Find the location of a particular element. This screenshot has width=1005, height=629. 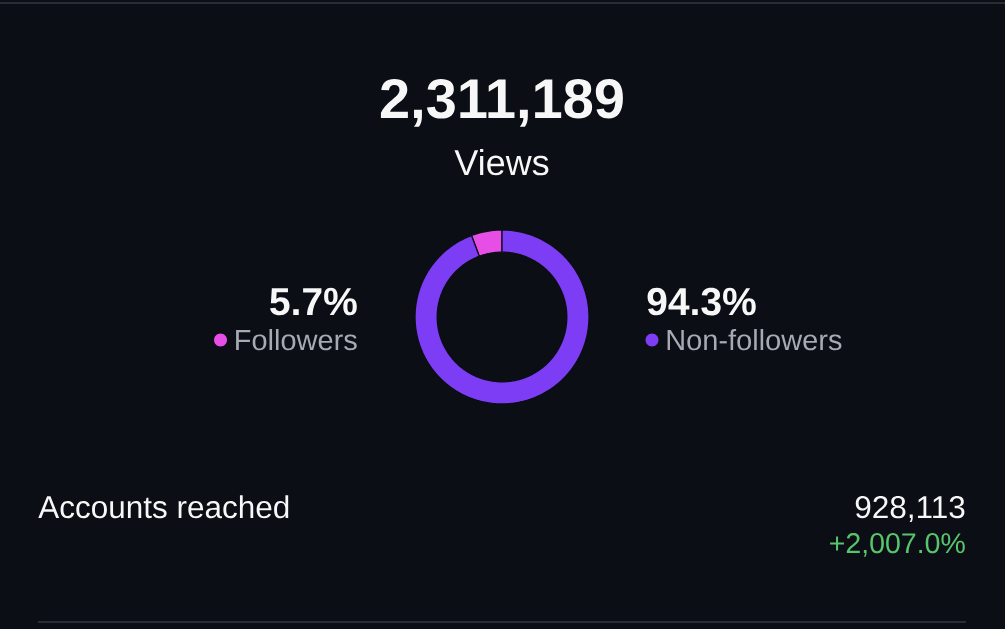

text: 928,113 is located at coordinates (910, 509).